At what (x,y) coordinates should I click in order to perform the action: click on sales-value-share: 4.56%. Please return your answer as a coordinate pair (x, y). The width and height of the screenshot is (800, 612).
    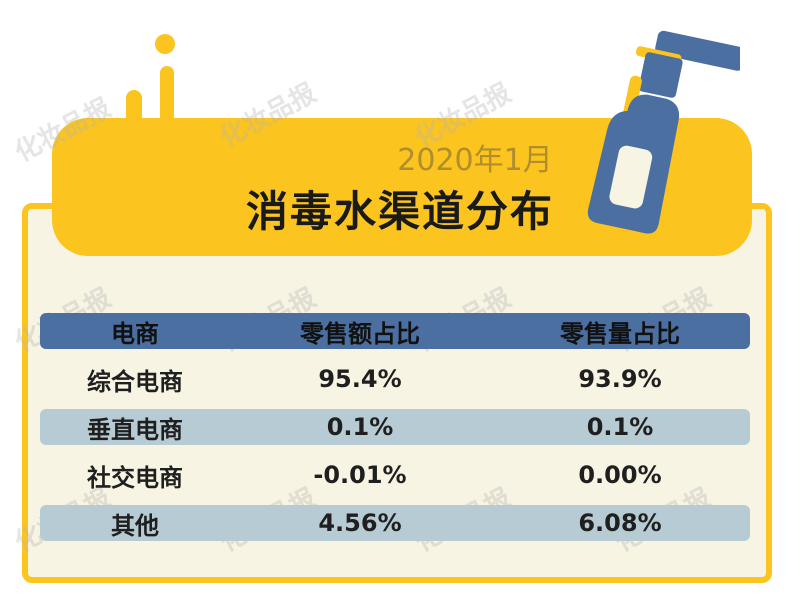
    Looking at the image, I should click on (360, 523).